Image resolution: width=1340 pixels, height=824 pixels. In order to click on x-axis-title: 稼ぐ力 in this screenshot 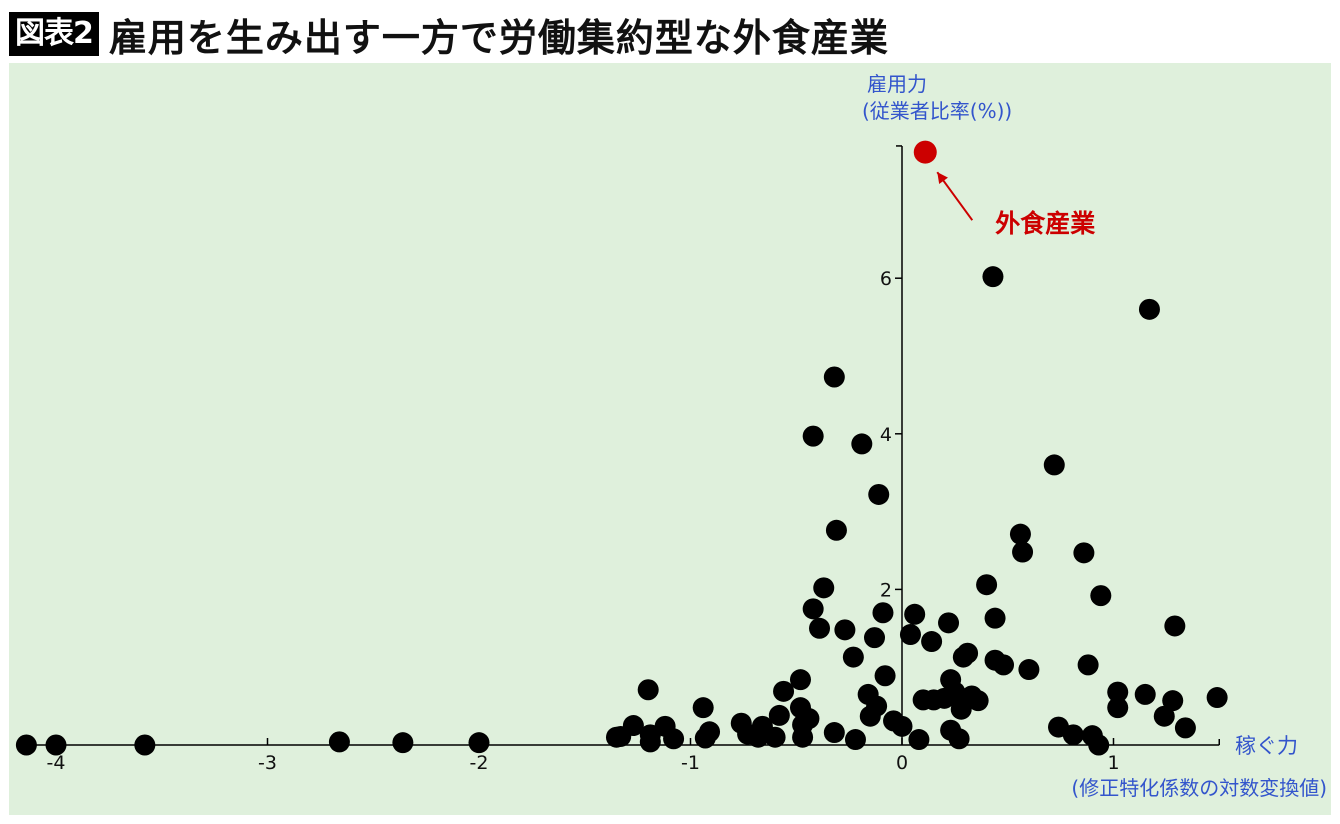, I will do `click(1266, 746)`.